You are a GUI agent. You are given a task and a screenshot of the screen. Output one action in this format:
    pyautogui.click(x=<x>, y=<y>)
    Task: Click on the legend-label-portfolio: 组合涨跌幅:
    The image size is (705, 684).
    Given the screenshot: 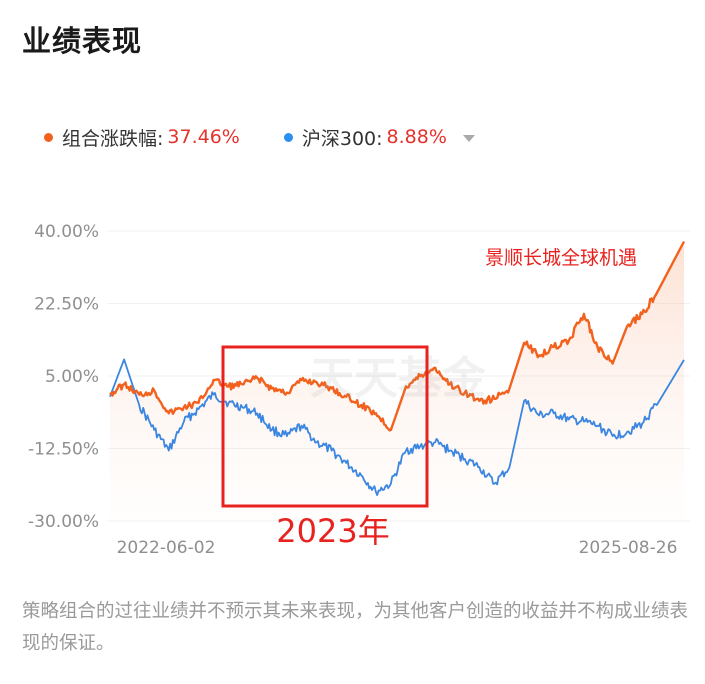 What is the action you would take?
    pyautogui.click(x=113, y=138)
    